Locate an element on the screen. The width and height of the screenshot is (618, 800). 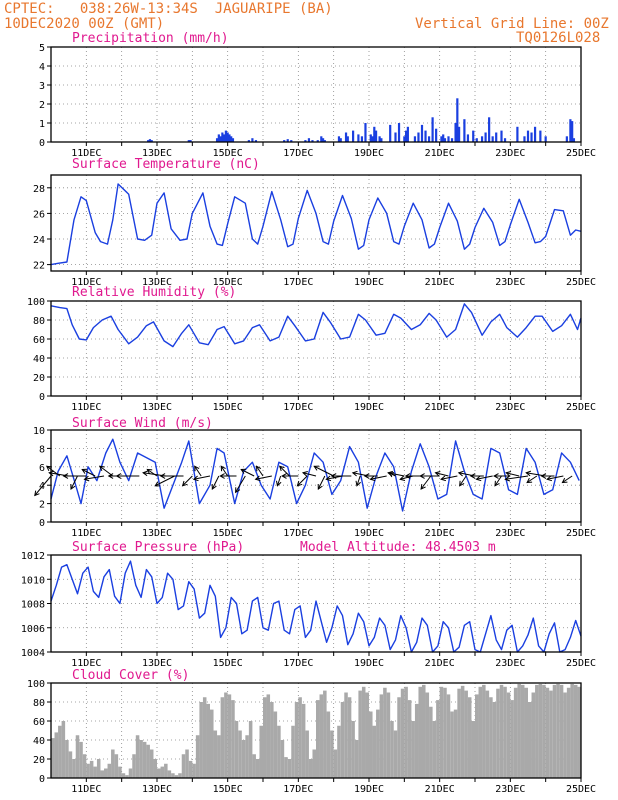
panel-annotation: Model Altitude: 48.4503 m is located at coordinates (398, 547).